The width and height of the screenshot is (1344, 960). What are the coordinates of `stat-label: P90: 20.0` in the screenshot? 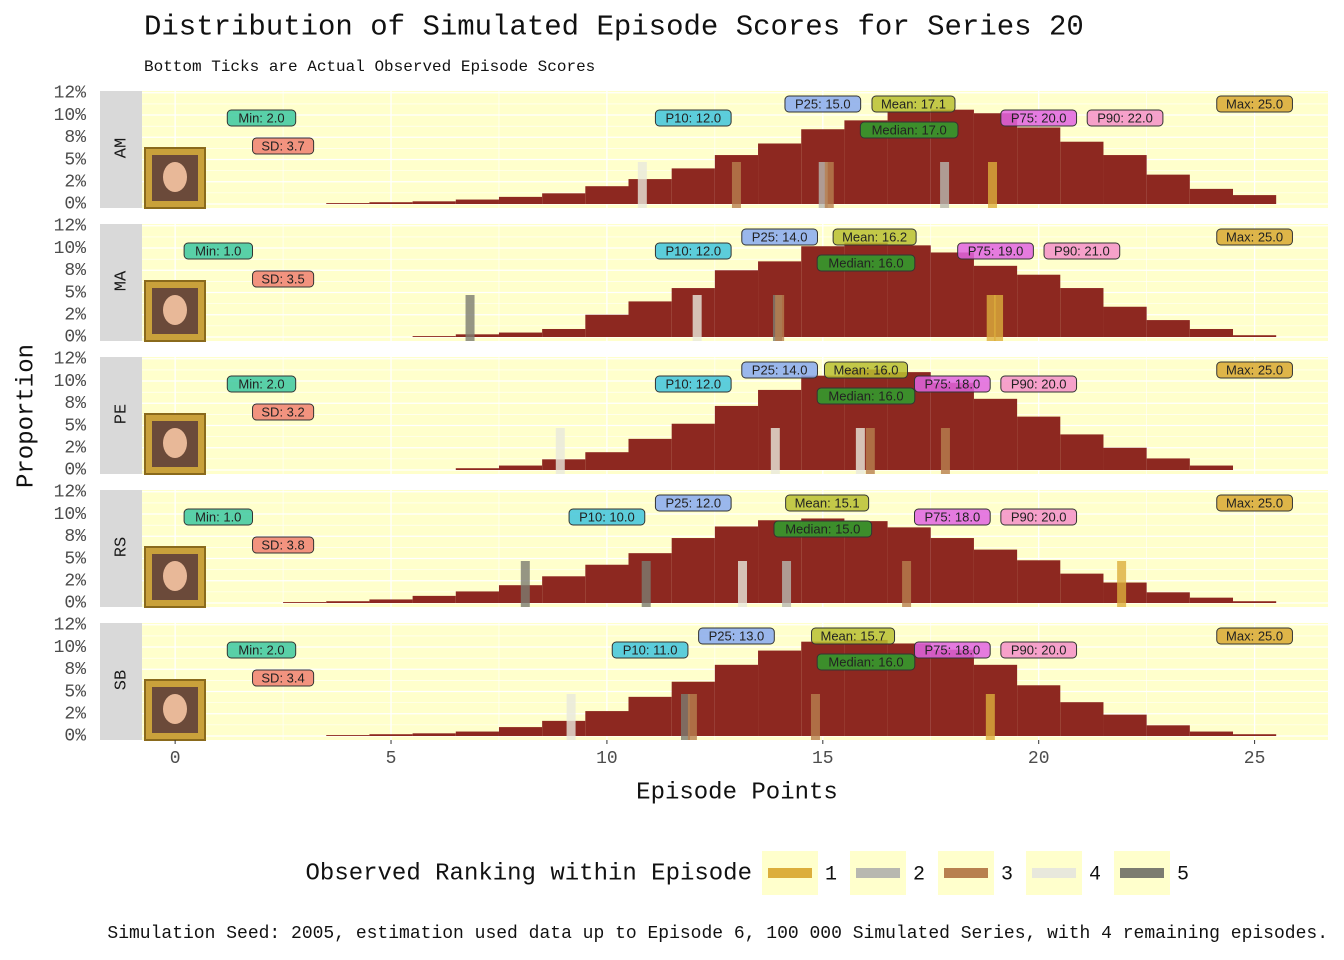 It's located at (1039, 649).